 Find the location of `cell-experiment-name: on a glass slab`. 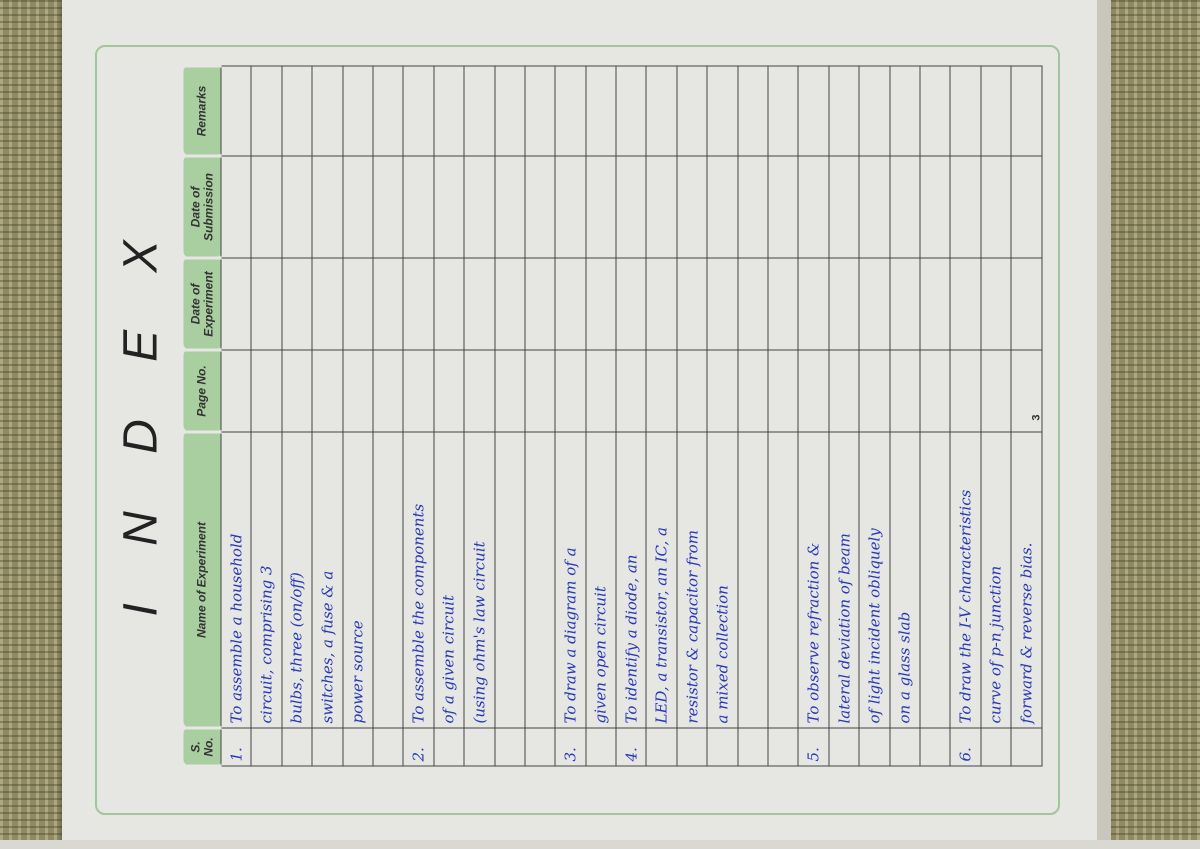

cell-experiment-name: on a glass slab is located at coordinates (904, 580).